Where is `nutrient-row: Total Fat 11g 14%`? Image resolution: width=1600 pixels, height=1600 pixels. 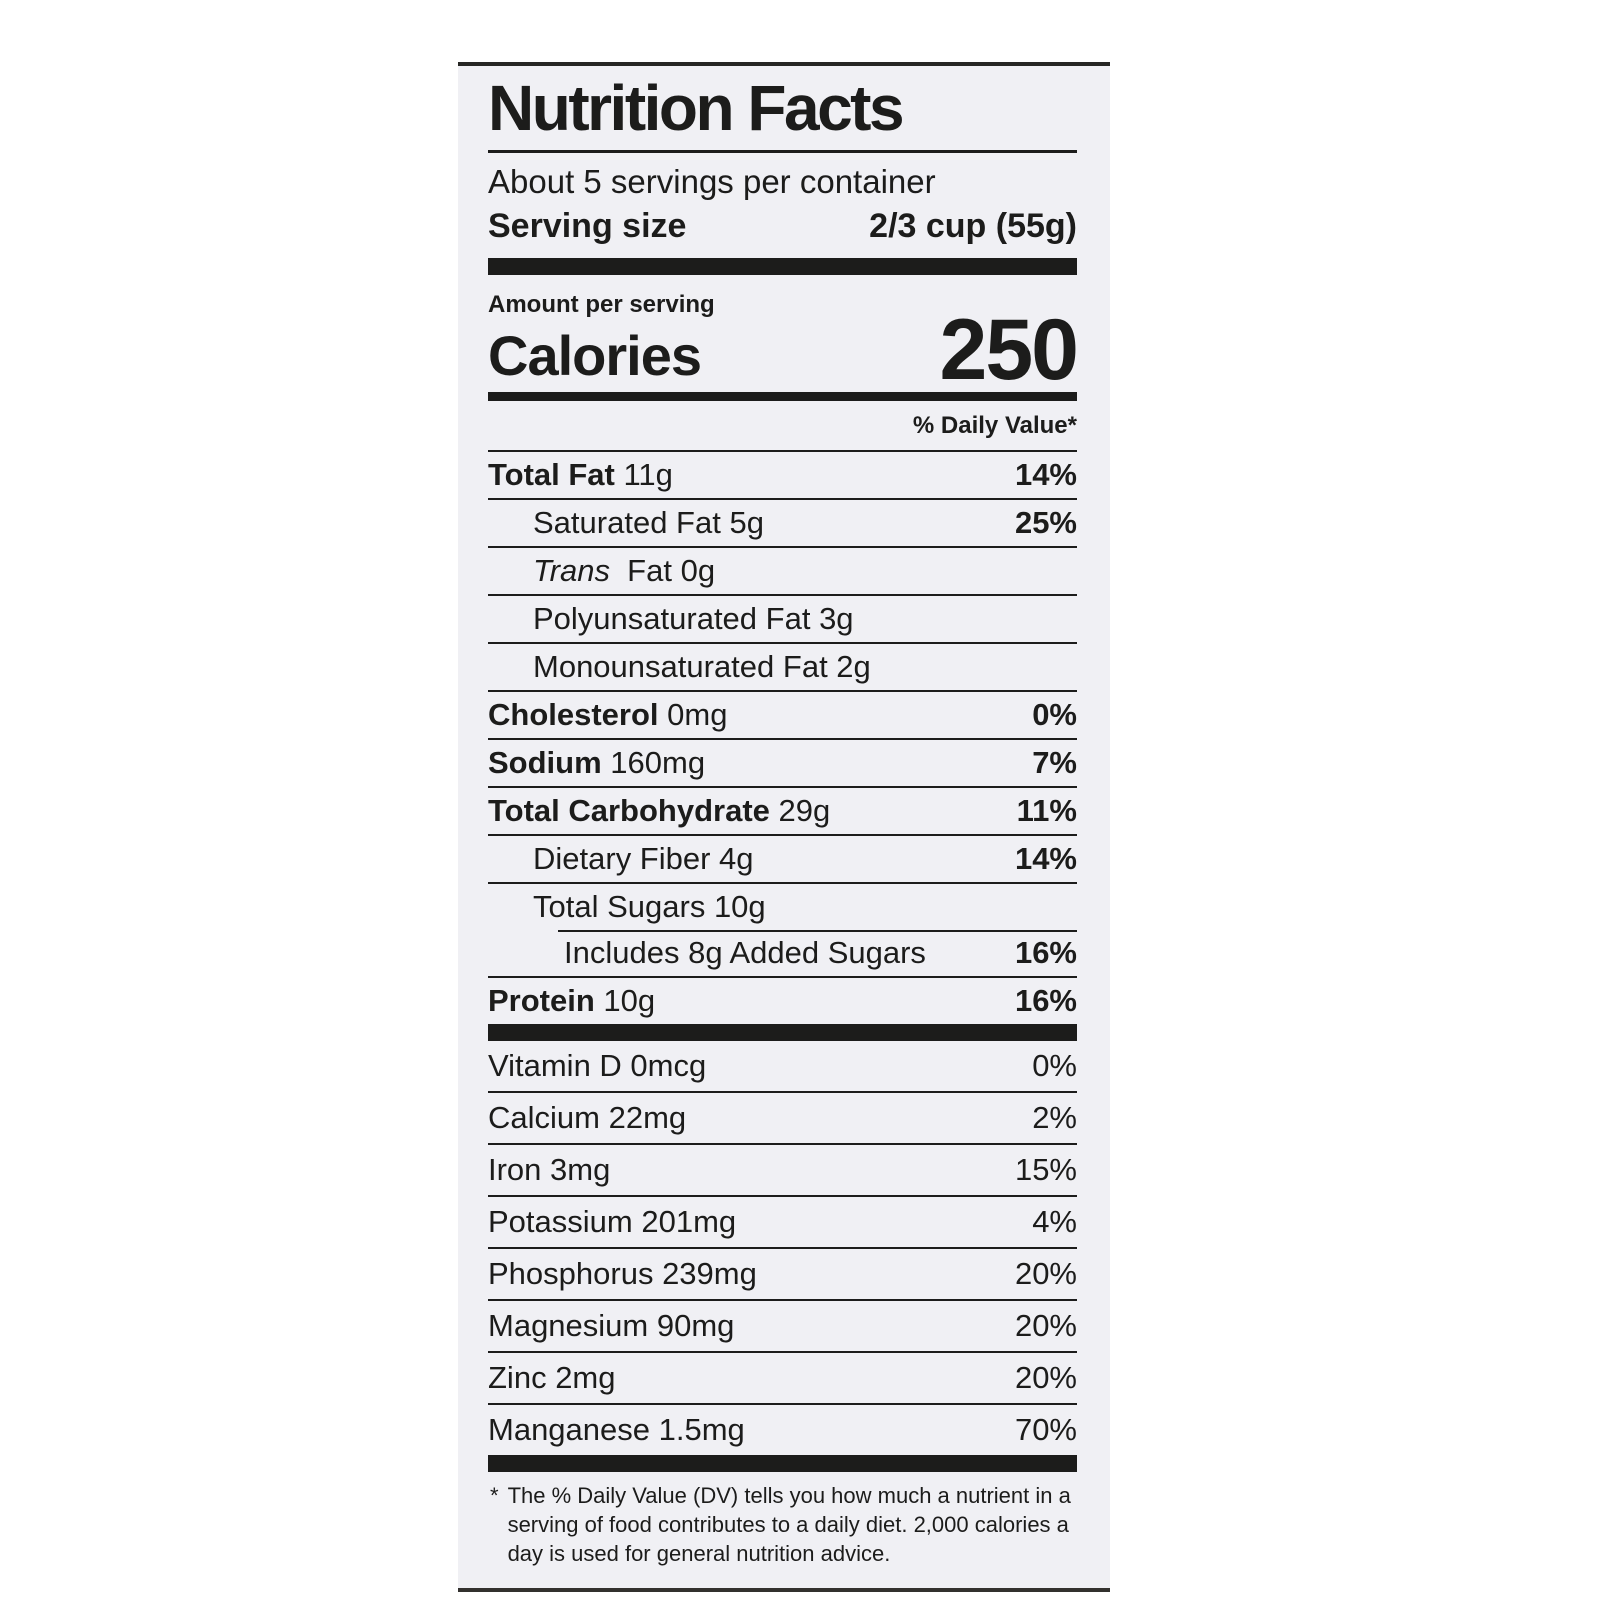
nutrient-row: Total Fat 11g 14% is located at coordinates (782, 473).